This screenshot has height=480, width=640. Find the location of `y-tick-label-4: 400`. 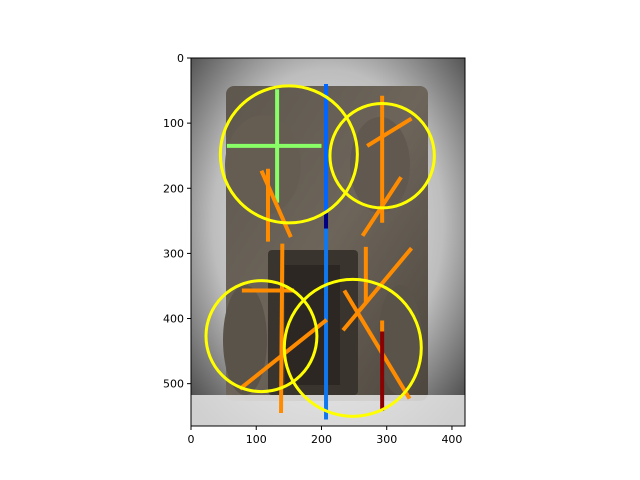

y-tick-label-4: 400 is located at coordinates (173, 319).